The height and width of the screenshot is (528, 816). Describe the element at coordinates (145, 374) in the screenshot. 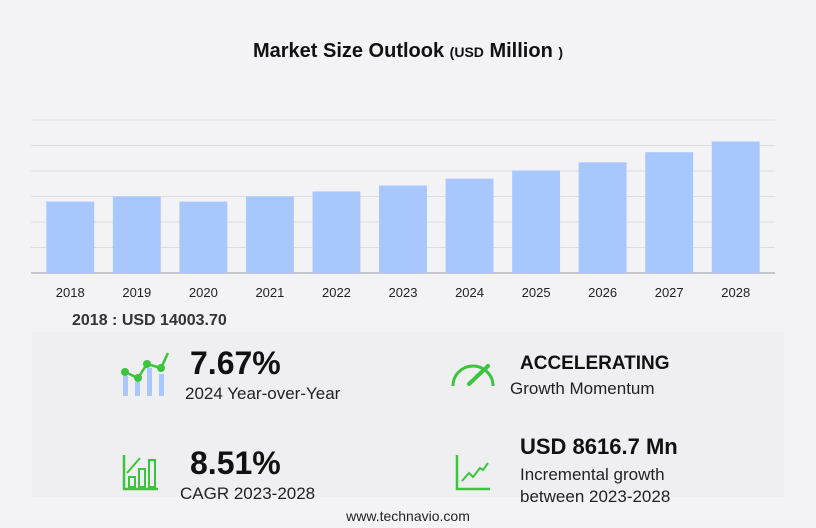

I see `growth-chart-icon` at that location.